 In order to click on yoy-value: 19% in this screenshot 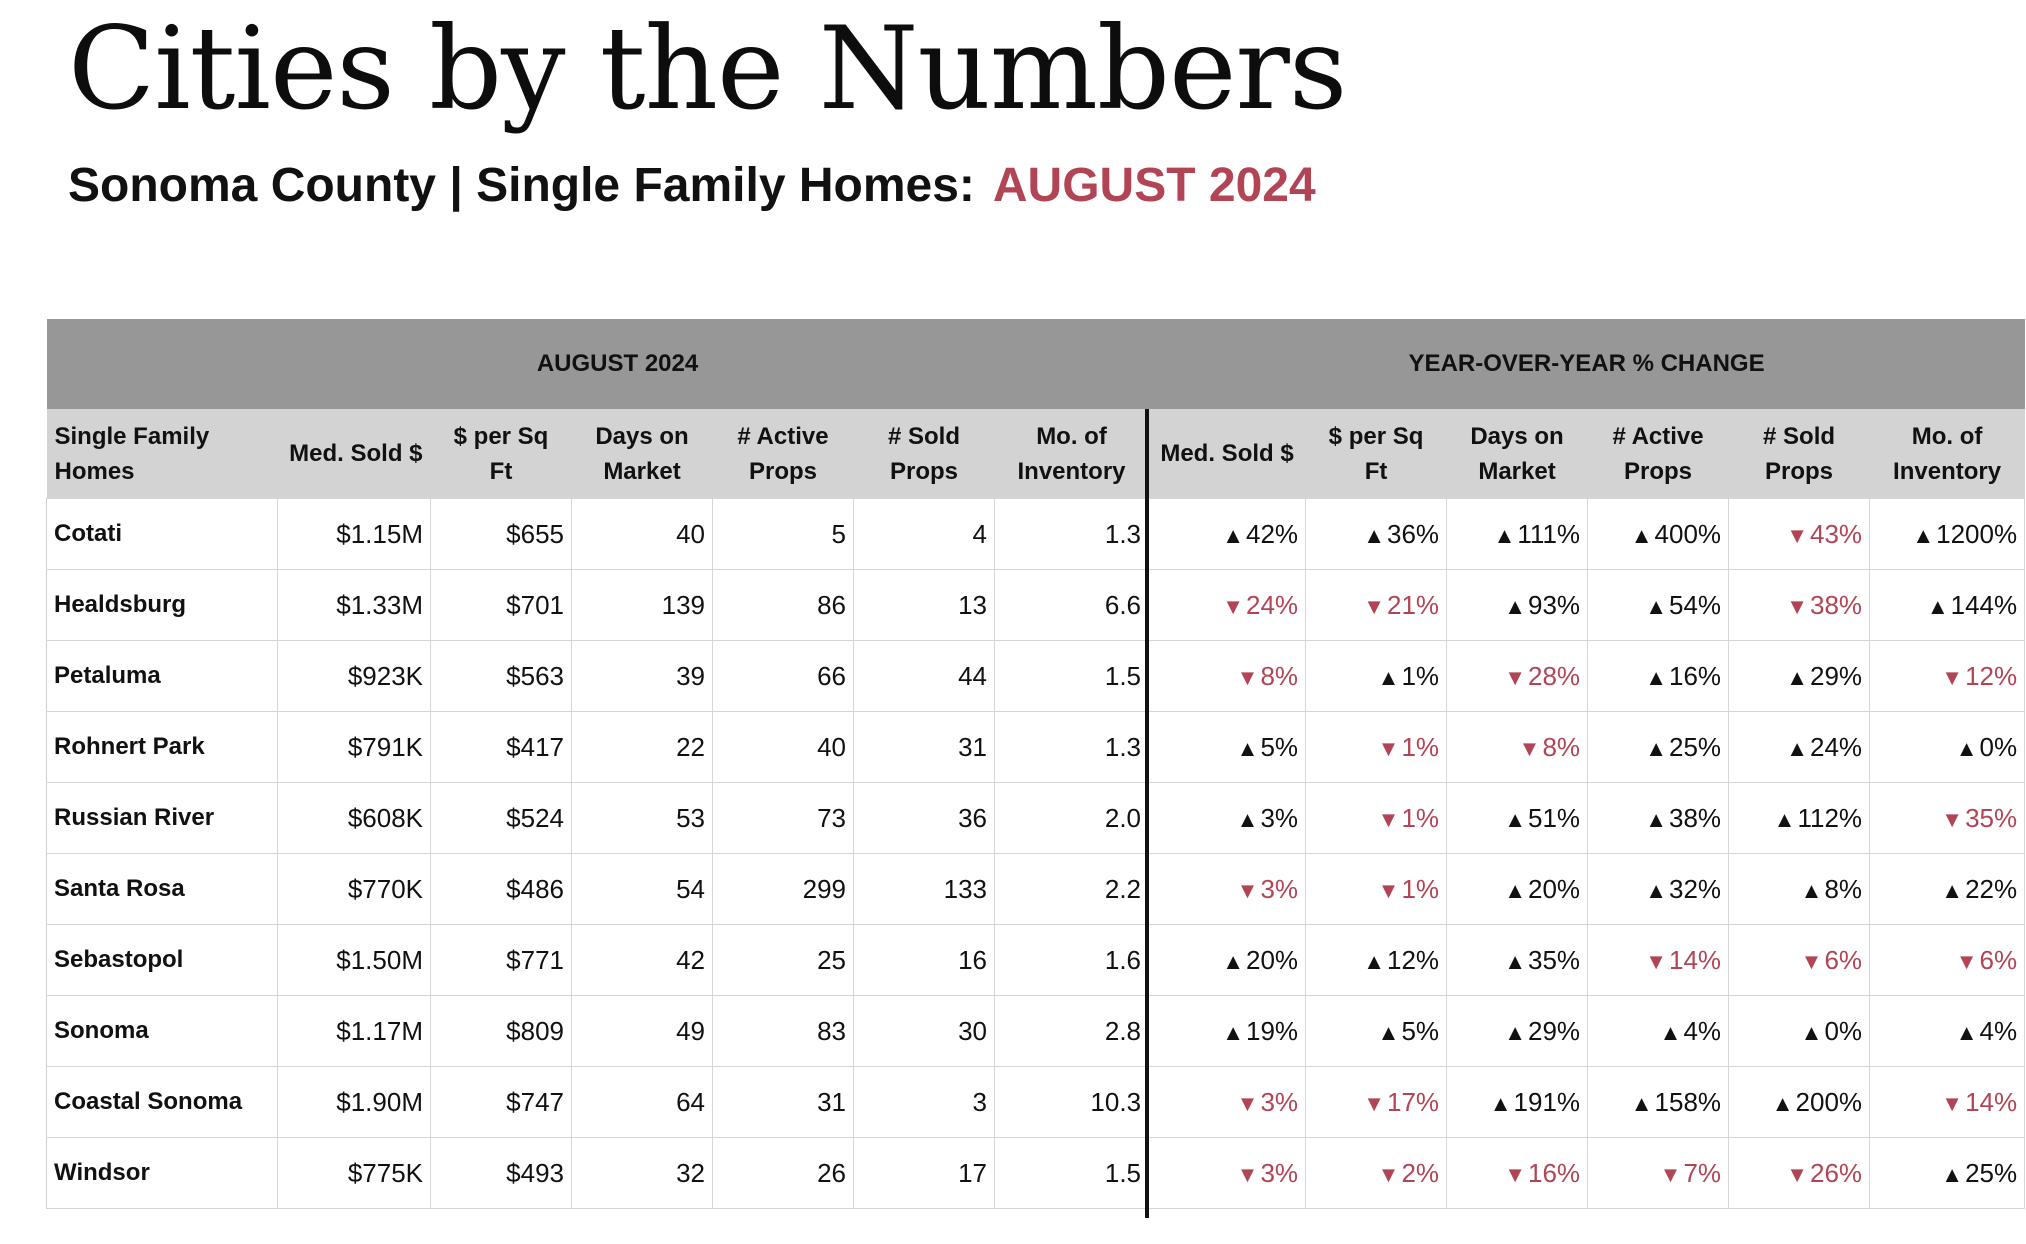, I will do `click(1272, 1030)`.